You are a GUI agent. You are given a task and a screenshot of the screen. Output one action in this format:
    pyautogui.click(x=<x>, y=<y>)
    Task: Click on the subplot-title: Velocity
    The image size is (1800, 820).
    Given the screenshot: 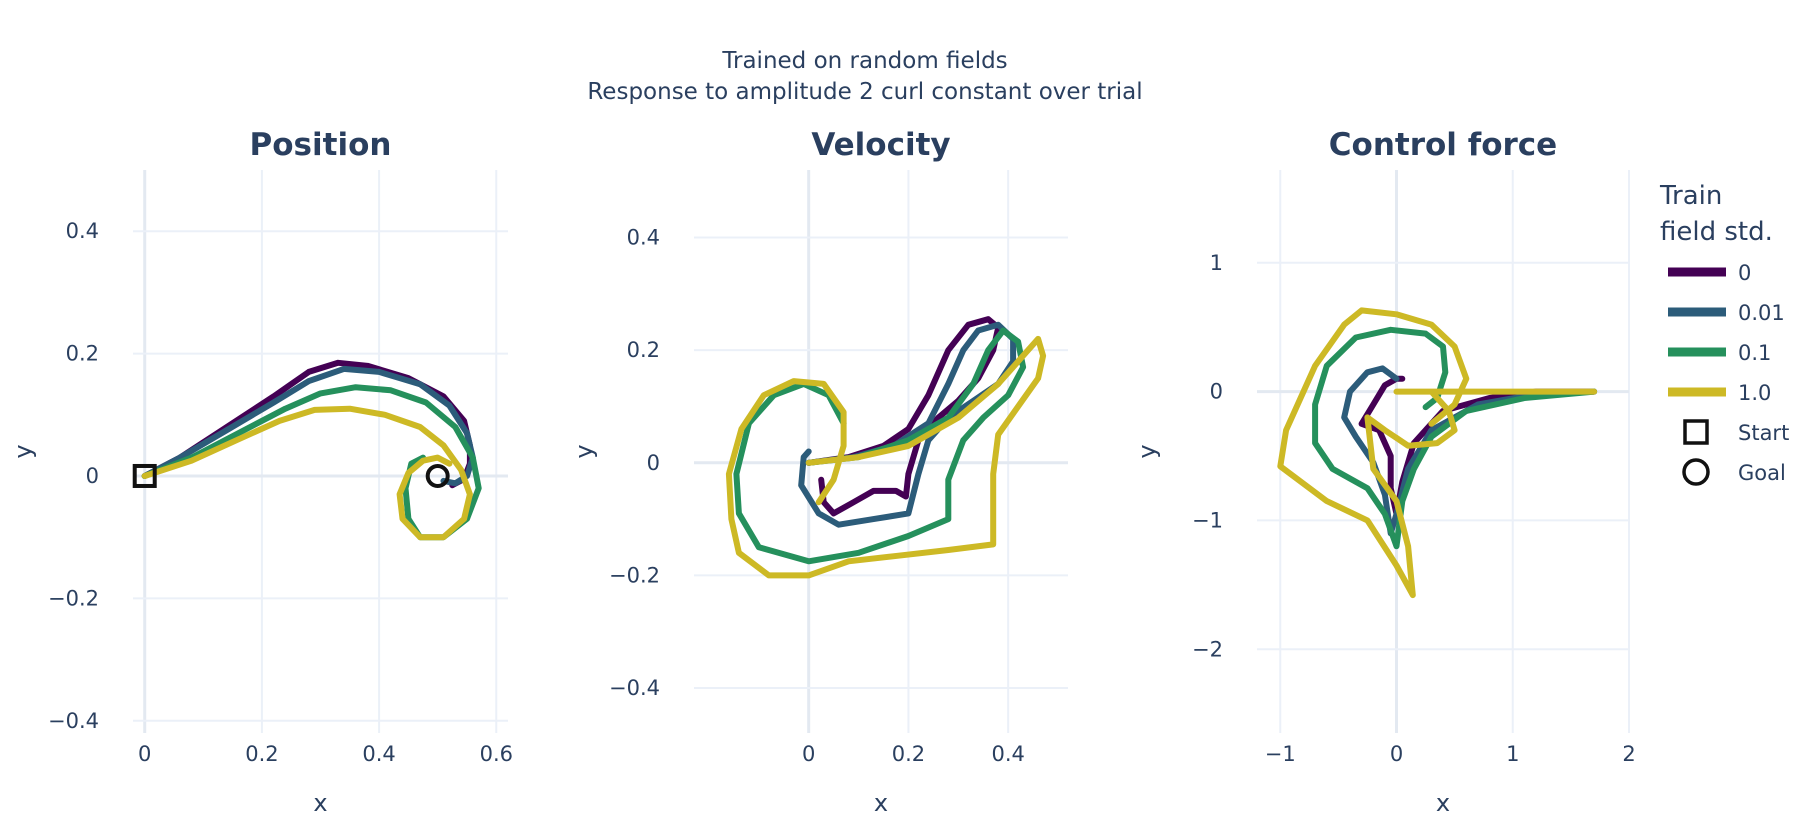 What is the action you would take?
    pyautogui.click(x=880, y=145)
    